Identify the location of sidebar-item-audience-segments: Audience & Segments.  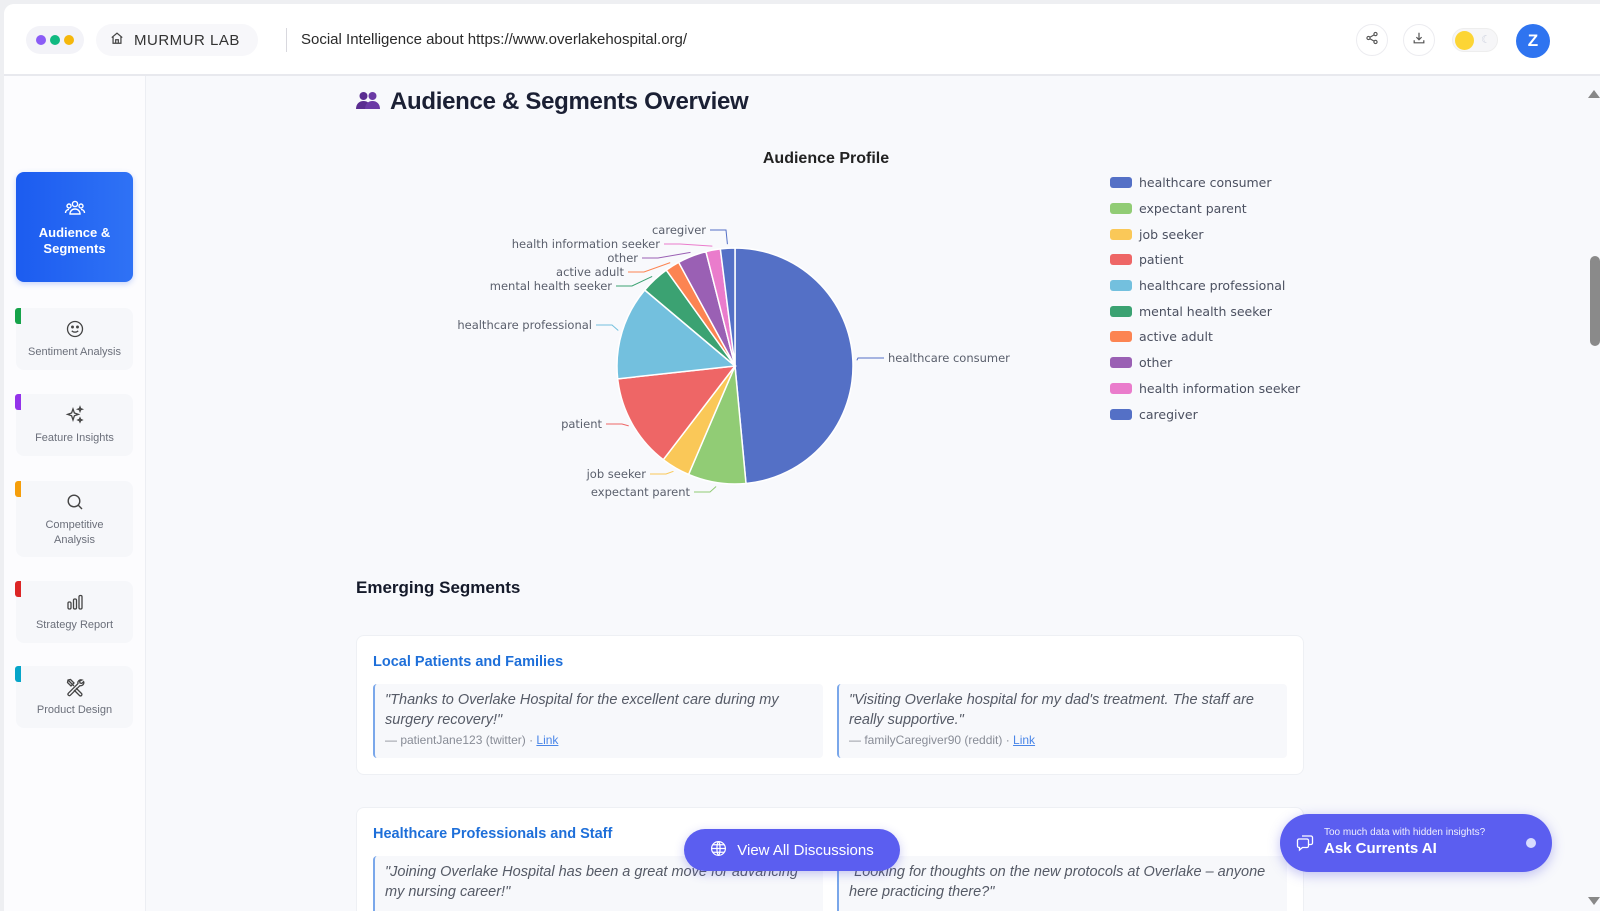
(74, 227).